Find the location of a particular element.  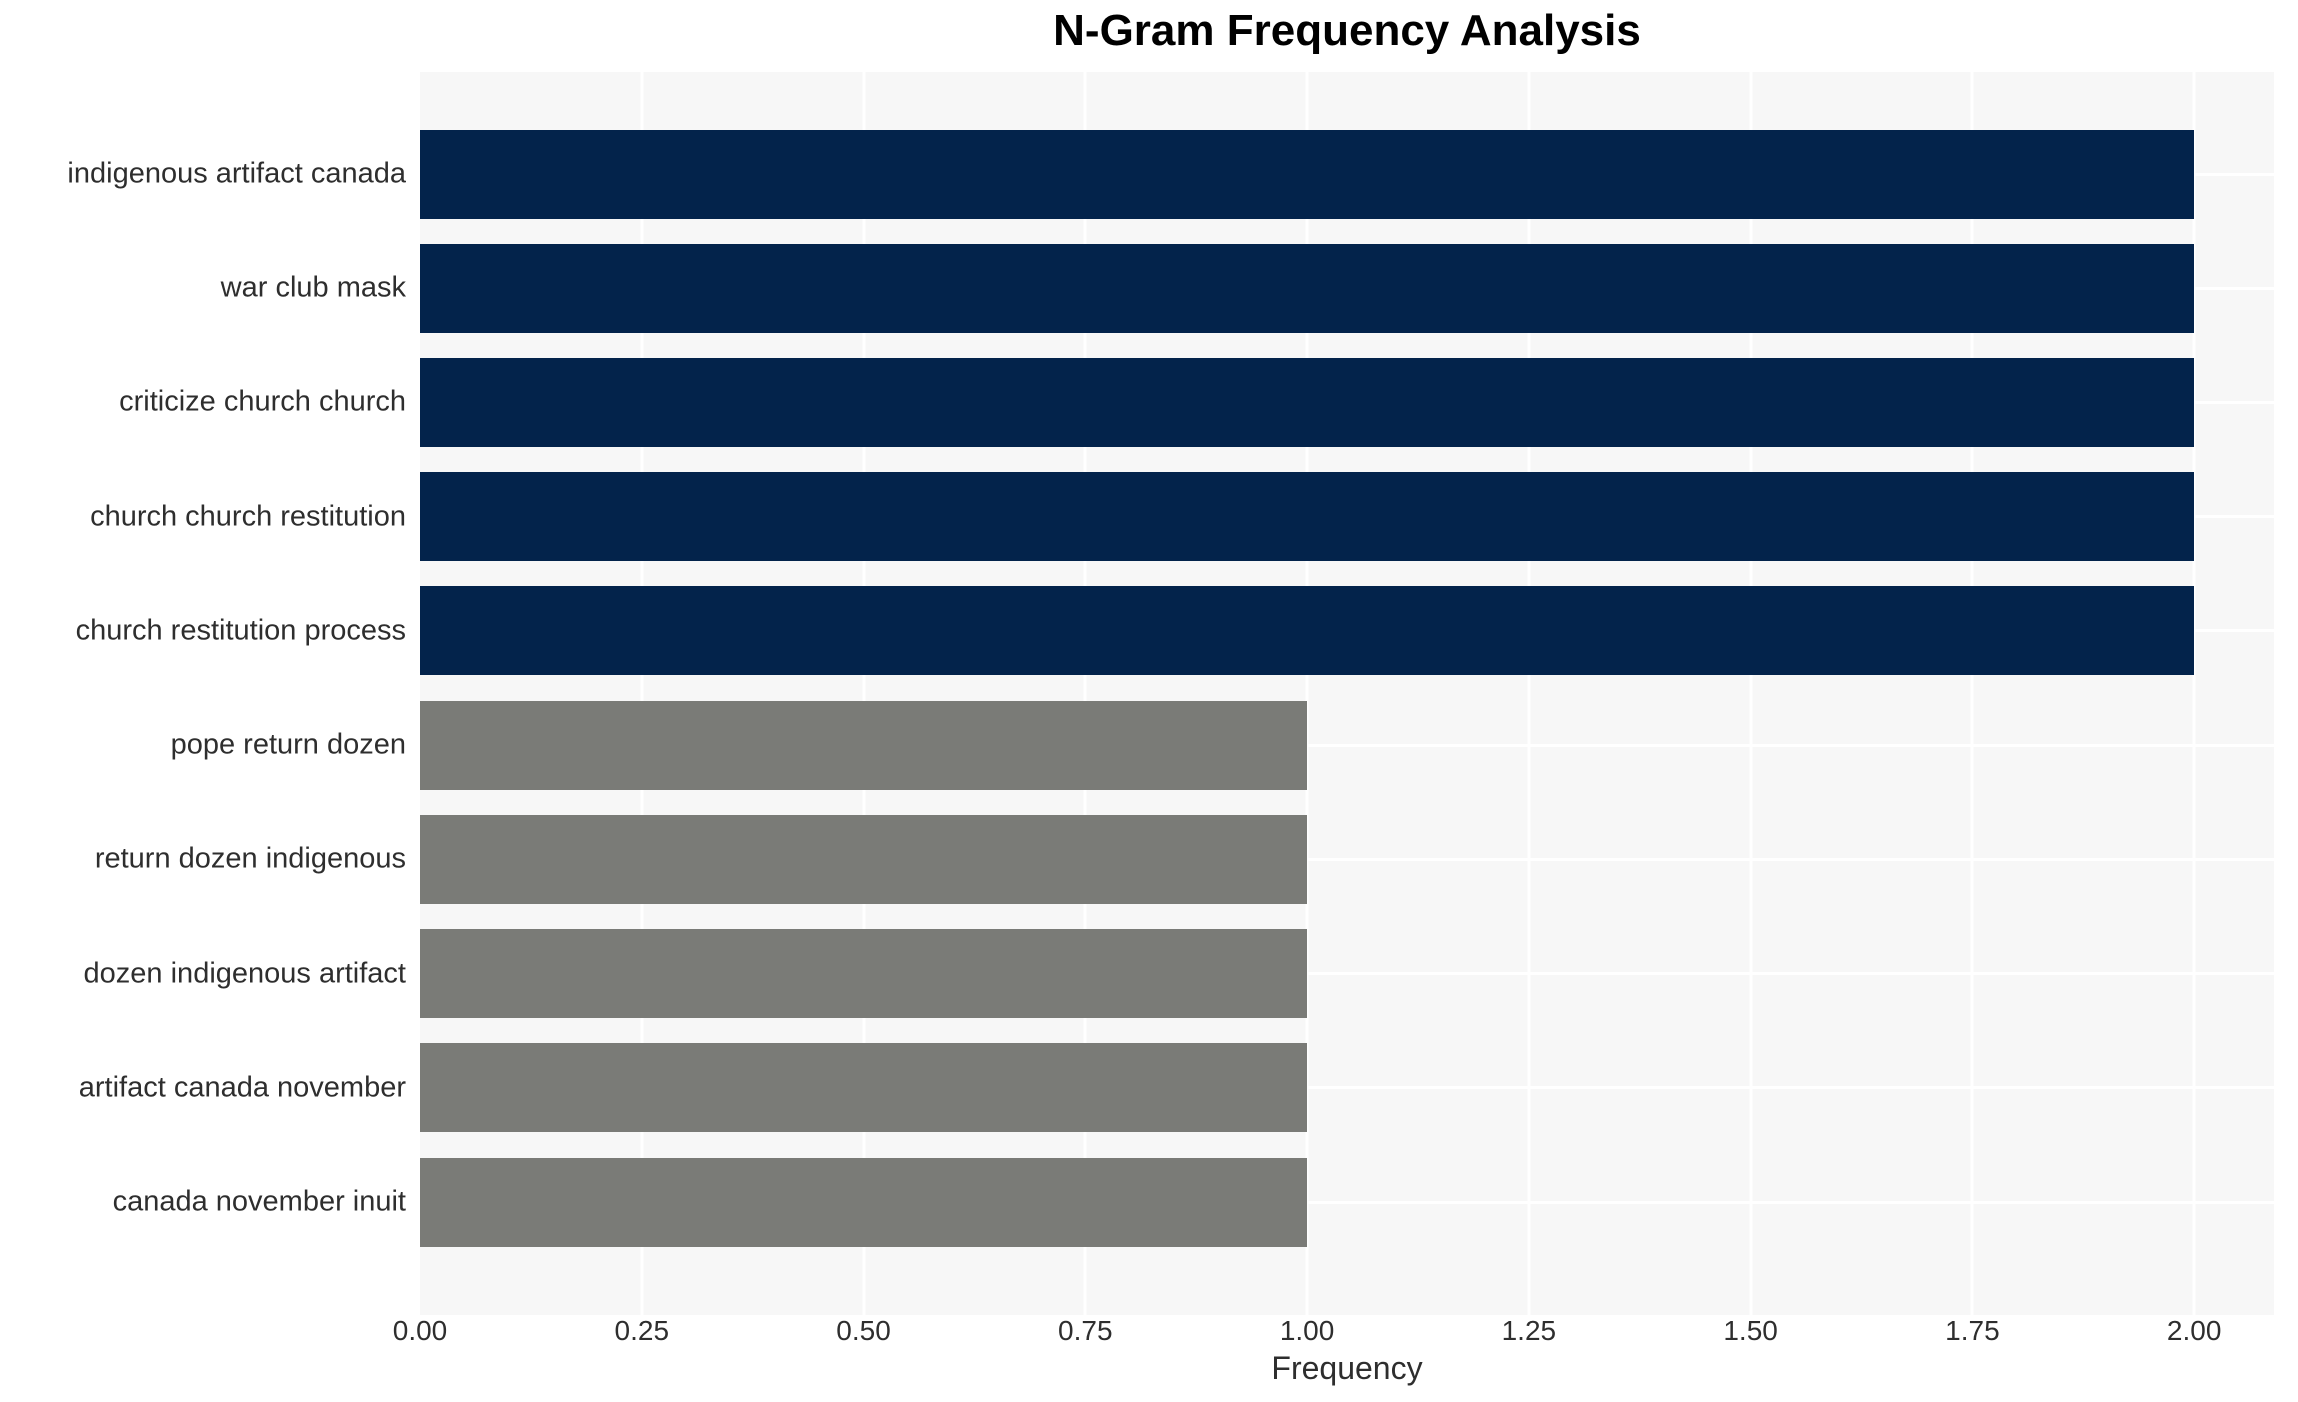

x-tick-label: 2.00 is located at coordinates (2194, 1330).